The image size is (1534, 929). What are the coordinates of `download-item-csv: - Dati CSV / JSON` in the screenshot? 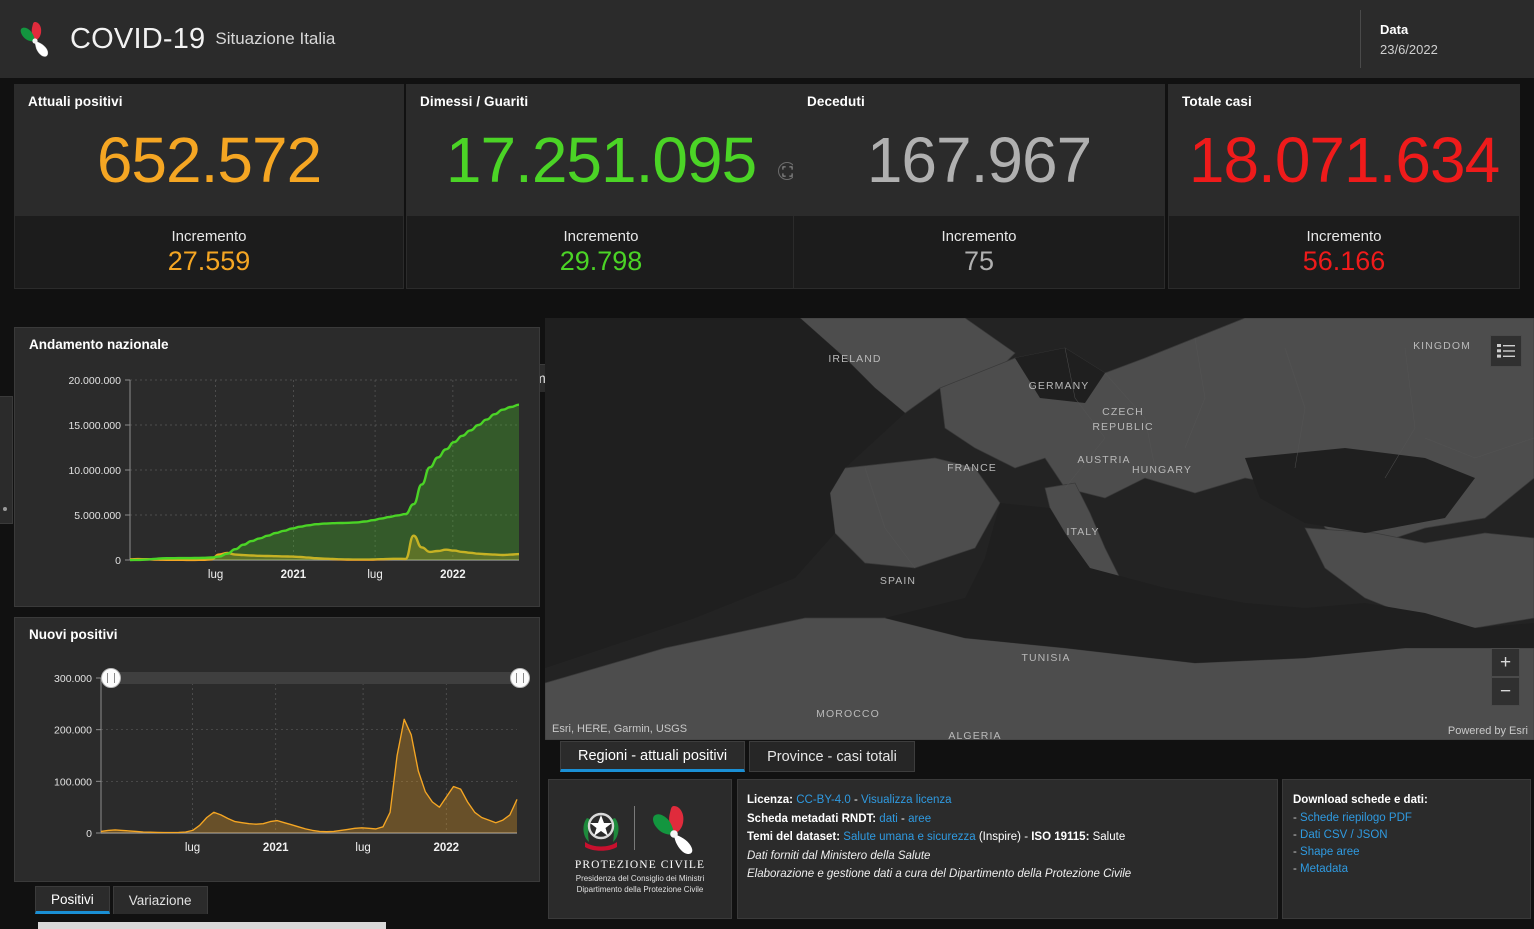 It's located at (1340, 835).